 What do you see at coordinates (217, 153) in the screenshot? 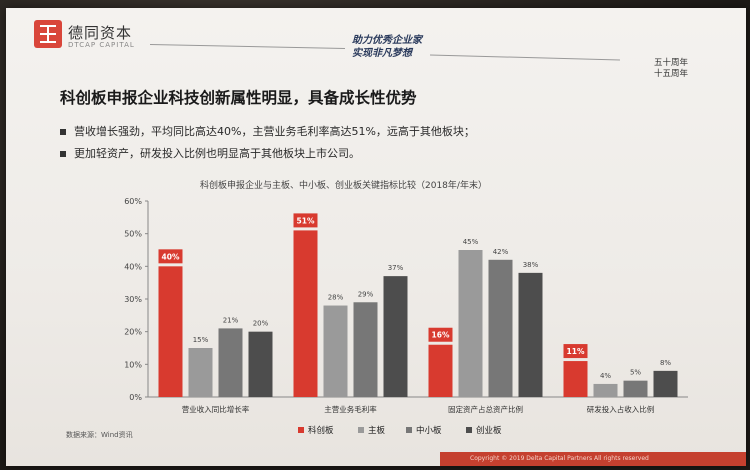
I see `bullet-text-2: 更加轻资产，研发投入比例也明显高于其他板块上市公司。` at bounding box center [217, 153].